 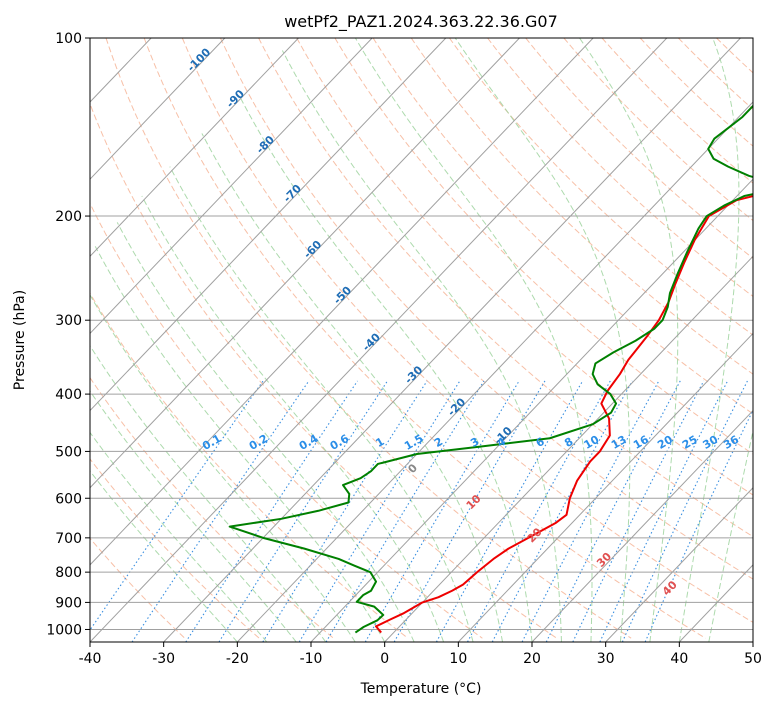 I want to click on x-tick-label: 10, so click(x=458, y=659).